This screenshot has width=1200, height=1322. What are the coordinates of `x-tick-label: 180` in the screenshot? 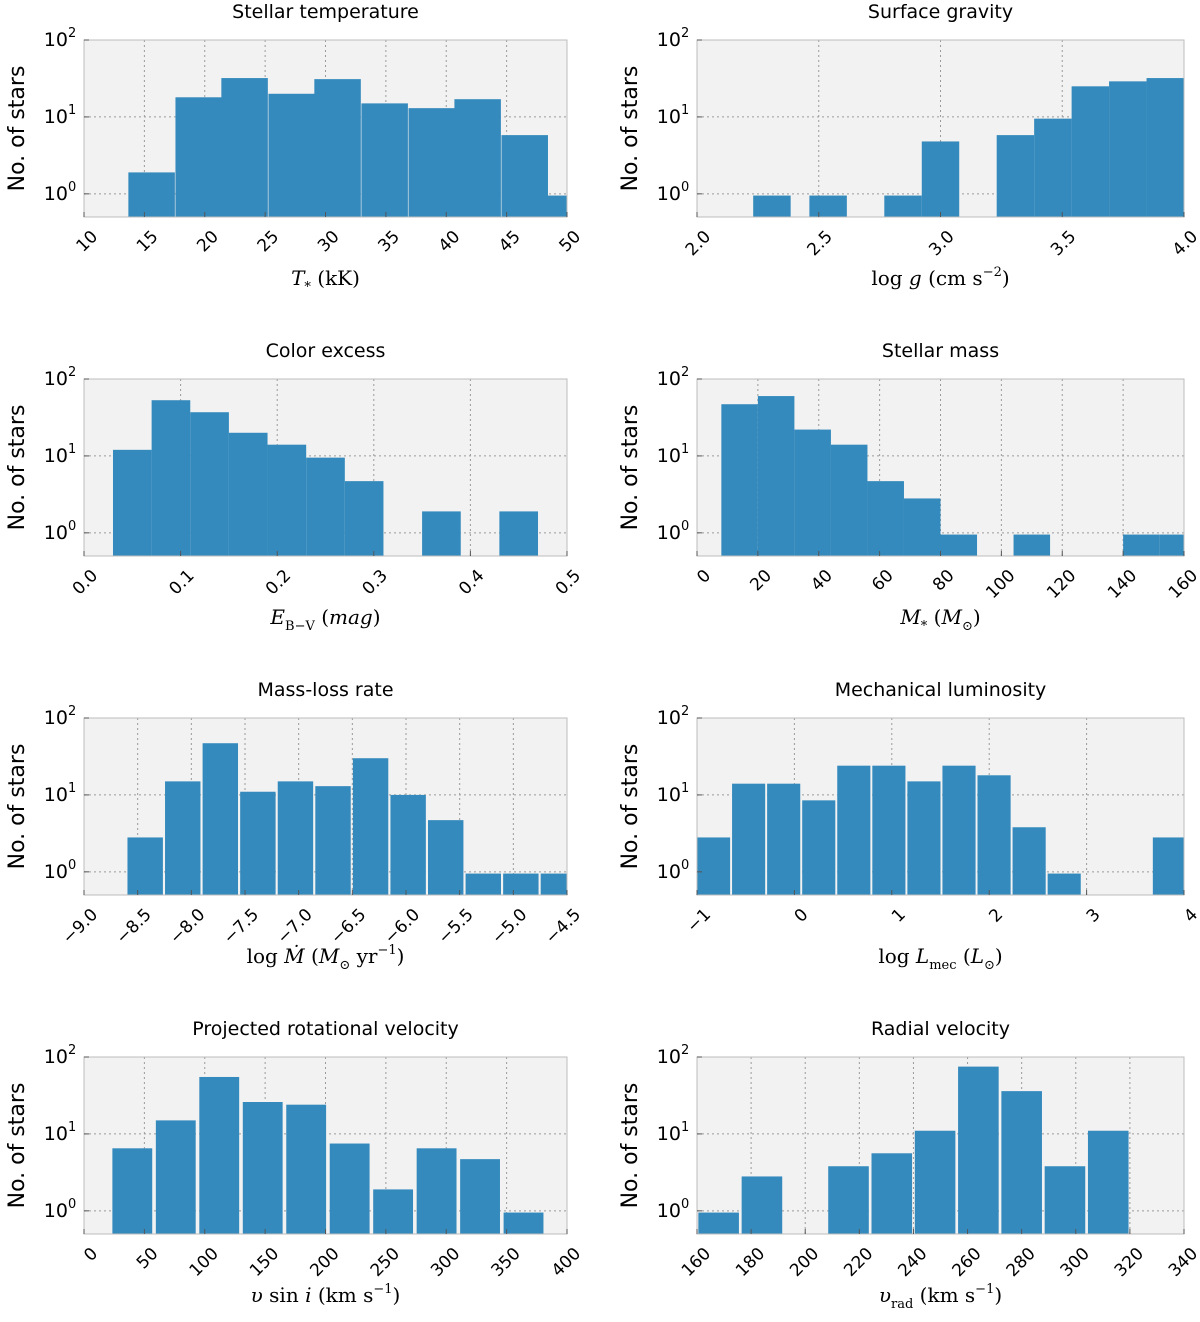 It's located at (750, 1262).